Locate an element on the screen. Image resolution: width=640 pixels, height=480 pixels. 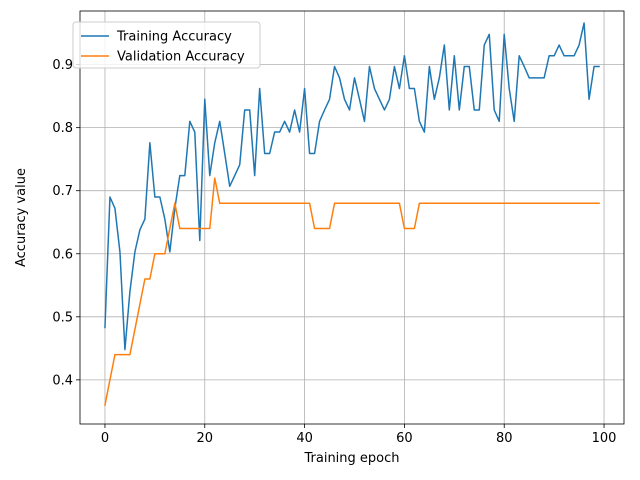
x-tick-label: 60 is located at coordinates (404, 438).